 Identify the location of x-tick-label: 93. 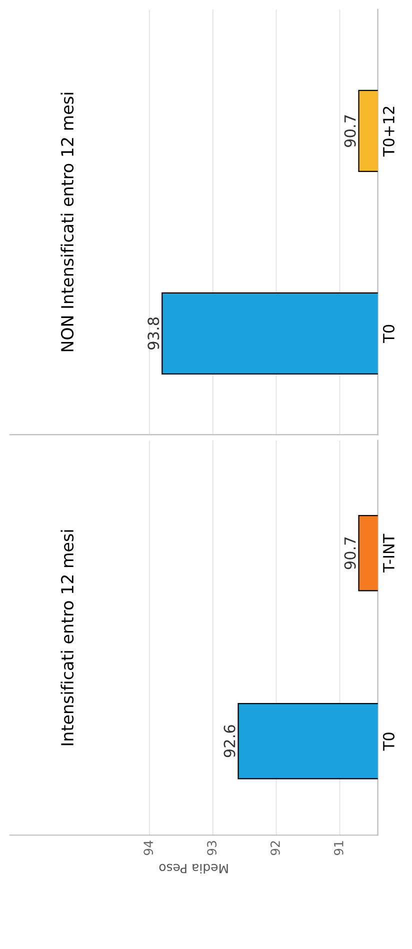
(212, 848).